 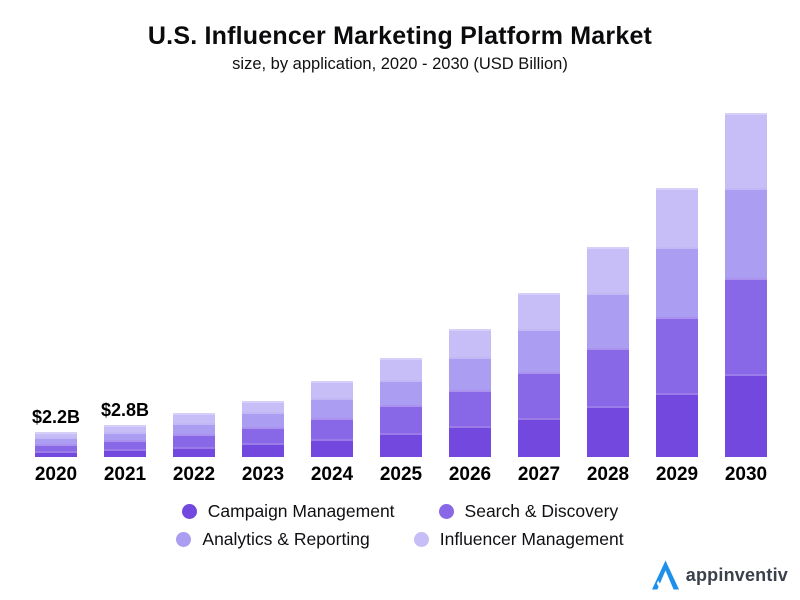 I want to click on bar-segment-2023-analytics-reporting, so click(x=263, y=420).